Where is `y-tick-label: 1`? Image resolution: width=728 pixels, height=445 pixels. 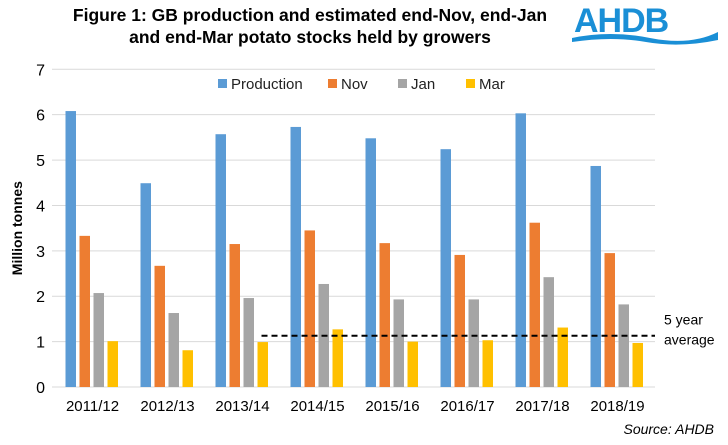 y-tick-label: 1 is located at coordinates (40, 343).